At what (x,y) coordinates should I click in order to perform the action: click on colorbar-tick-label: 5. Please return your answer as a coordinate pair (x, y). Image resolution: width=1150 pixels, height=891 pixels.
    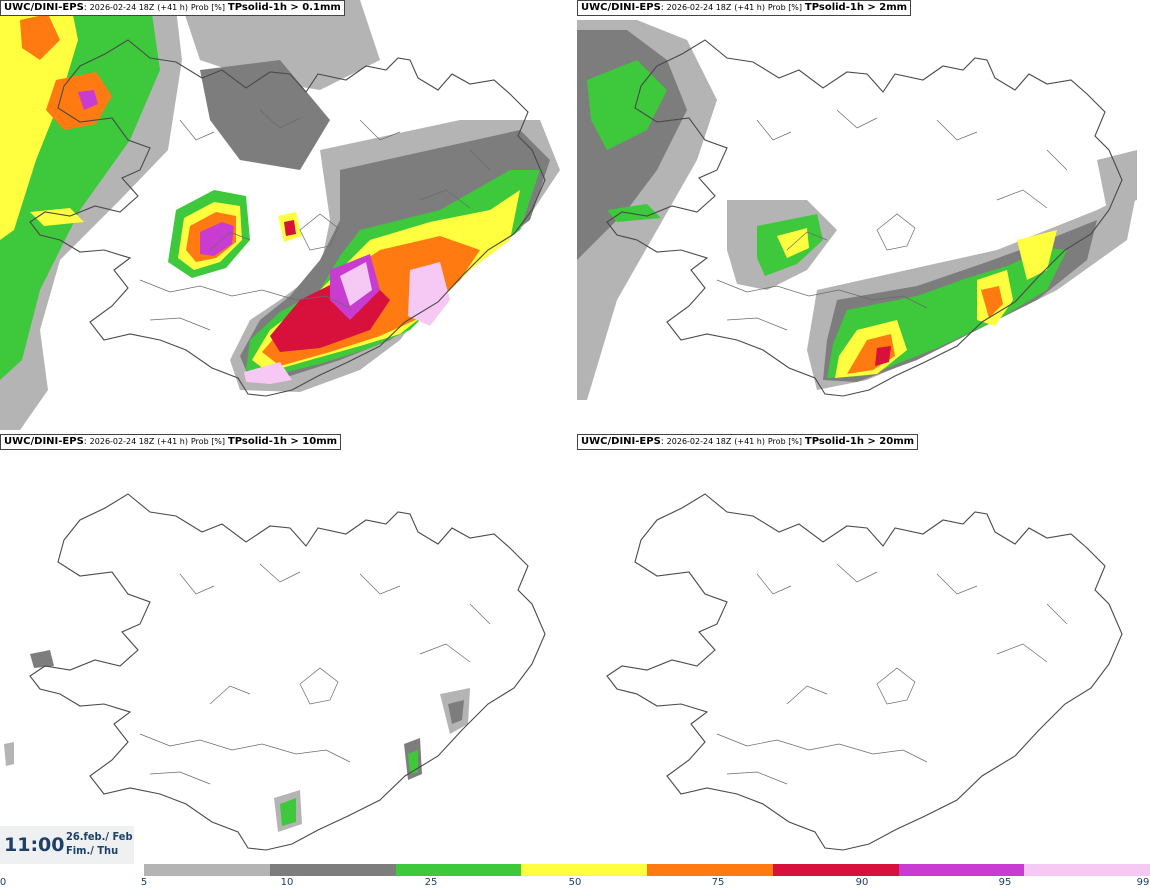
    Looking at the image, I should click on (144, 882).